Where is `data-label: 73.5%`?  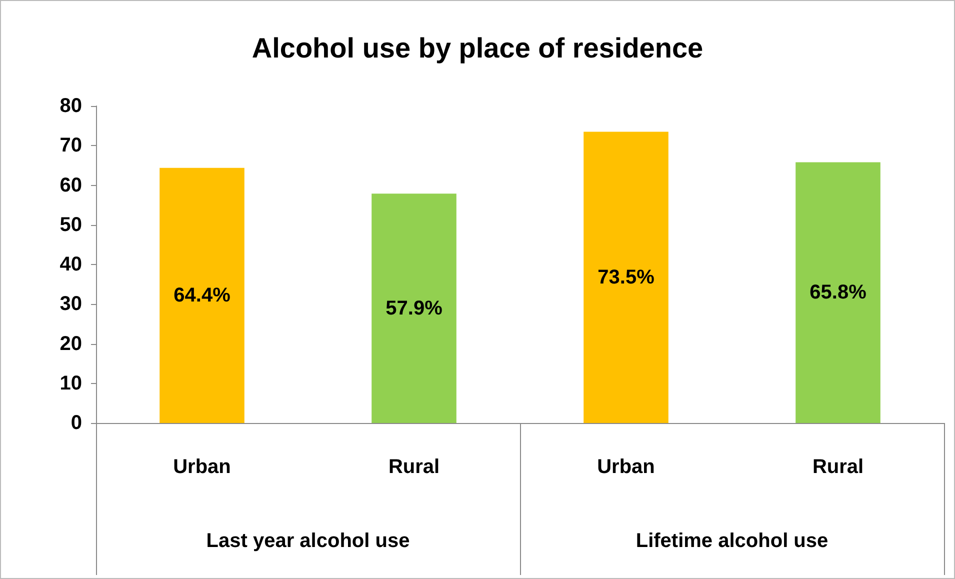
data-label: 73.5% is located at coordinates (626, 277).